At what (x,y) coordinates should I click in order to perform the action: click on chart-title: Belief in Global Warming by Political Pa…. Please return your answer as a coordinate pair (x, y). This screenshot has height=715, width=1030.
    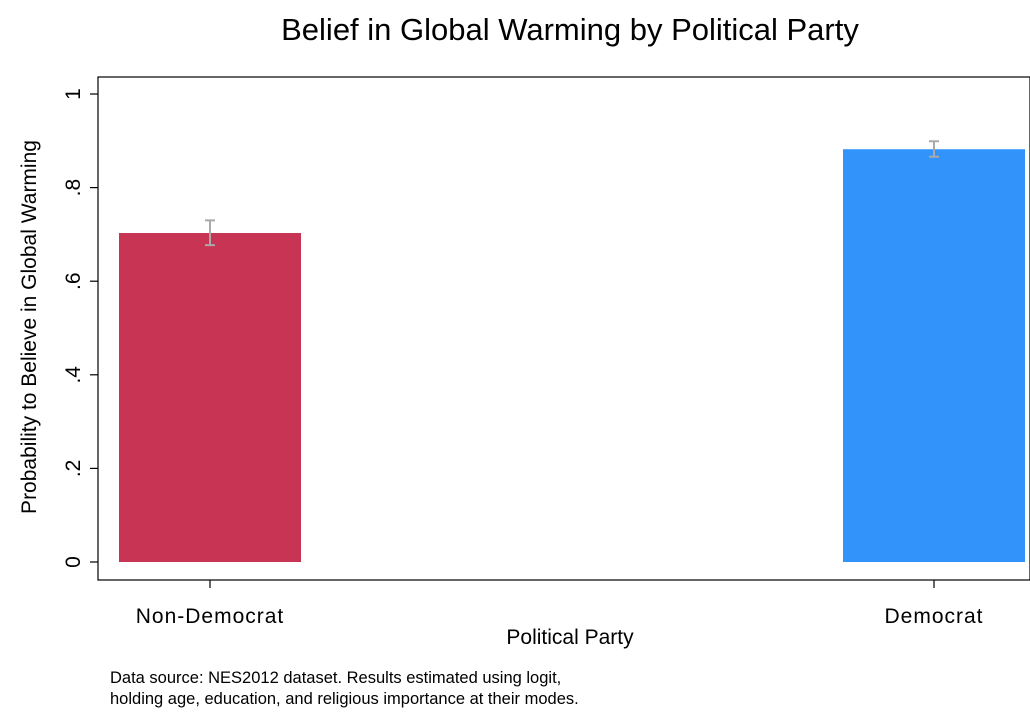
    Looking at the image, I should click on (570, 29).